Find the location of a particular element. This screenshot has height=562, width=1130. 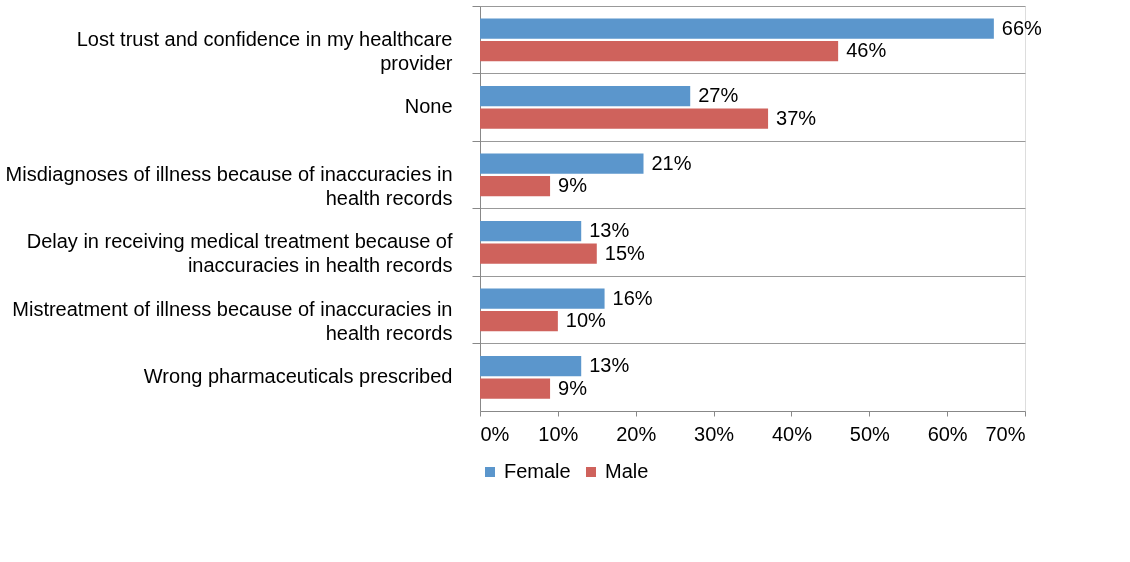

x-tick-label: 30% is located at coordinates (714, 433).